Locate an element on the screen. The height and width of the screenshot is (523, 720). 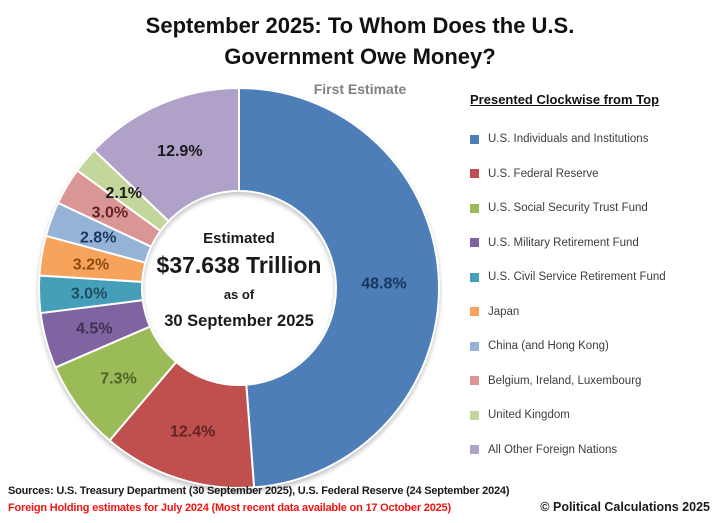
legend-item: U.S. Civil Service Retirement Fund is located at coordinates (593, 277).